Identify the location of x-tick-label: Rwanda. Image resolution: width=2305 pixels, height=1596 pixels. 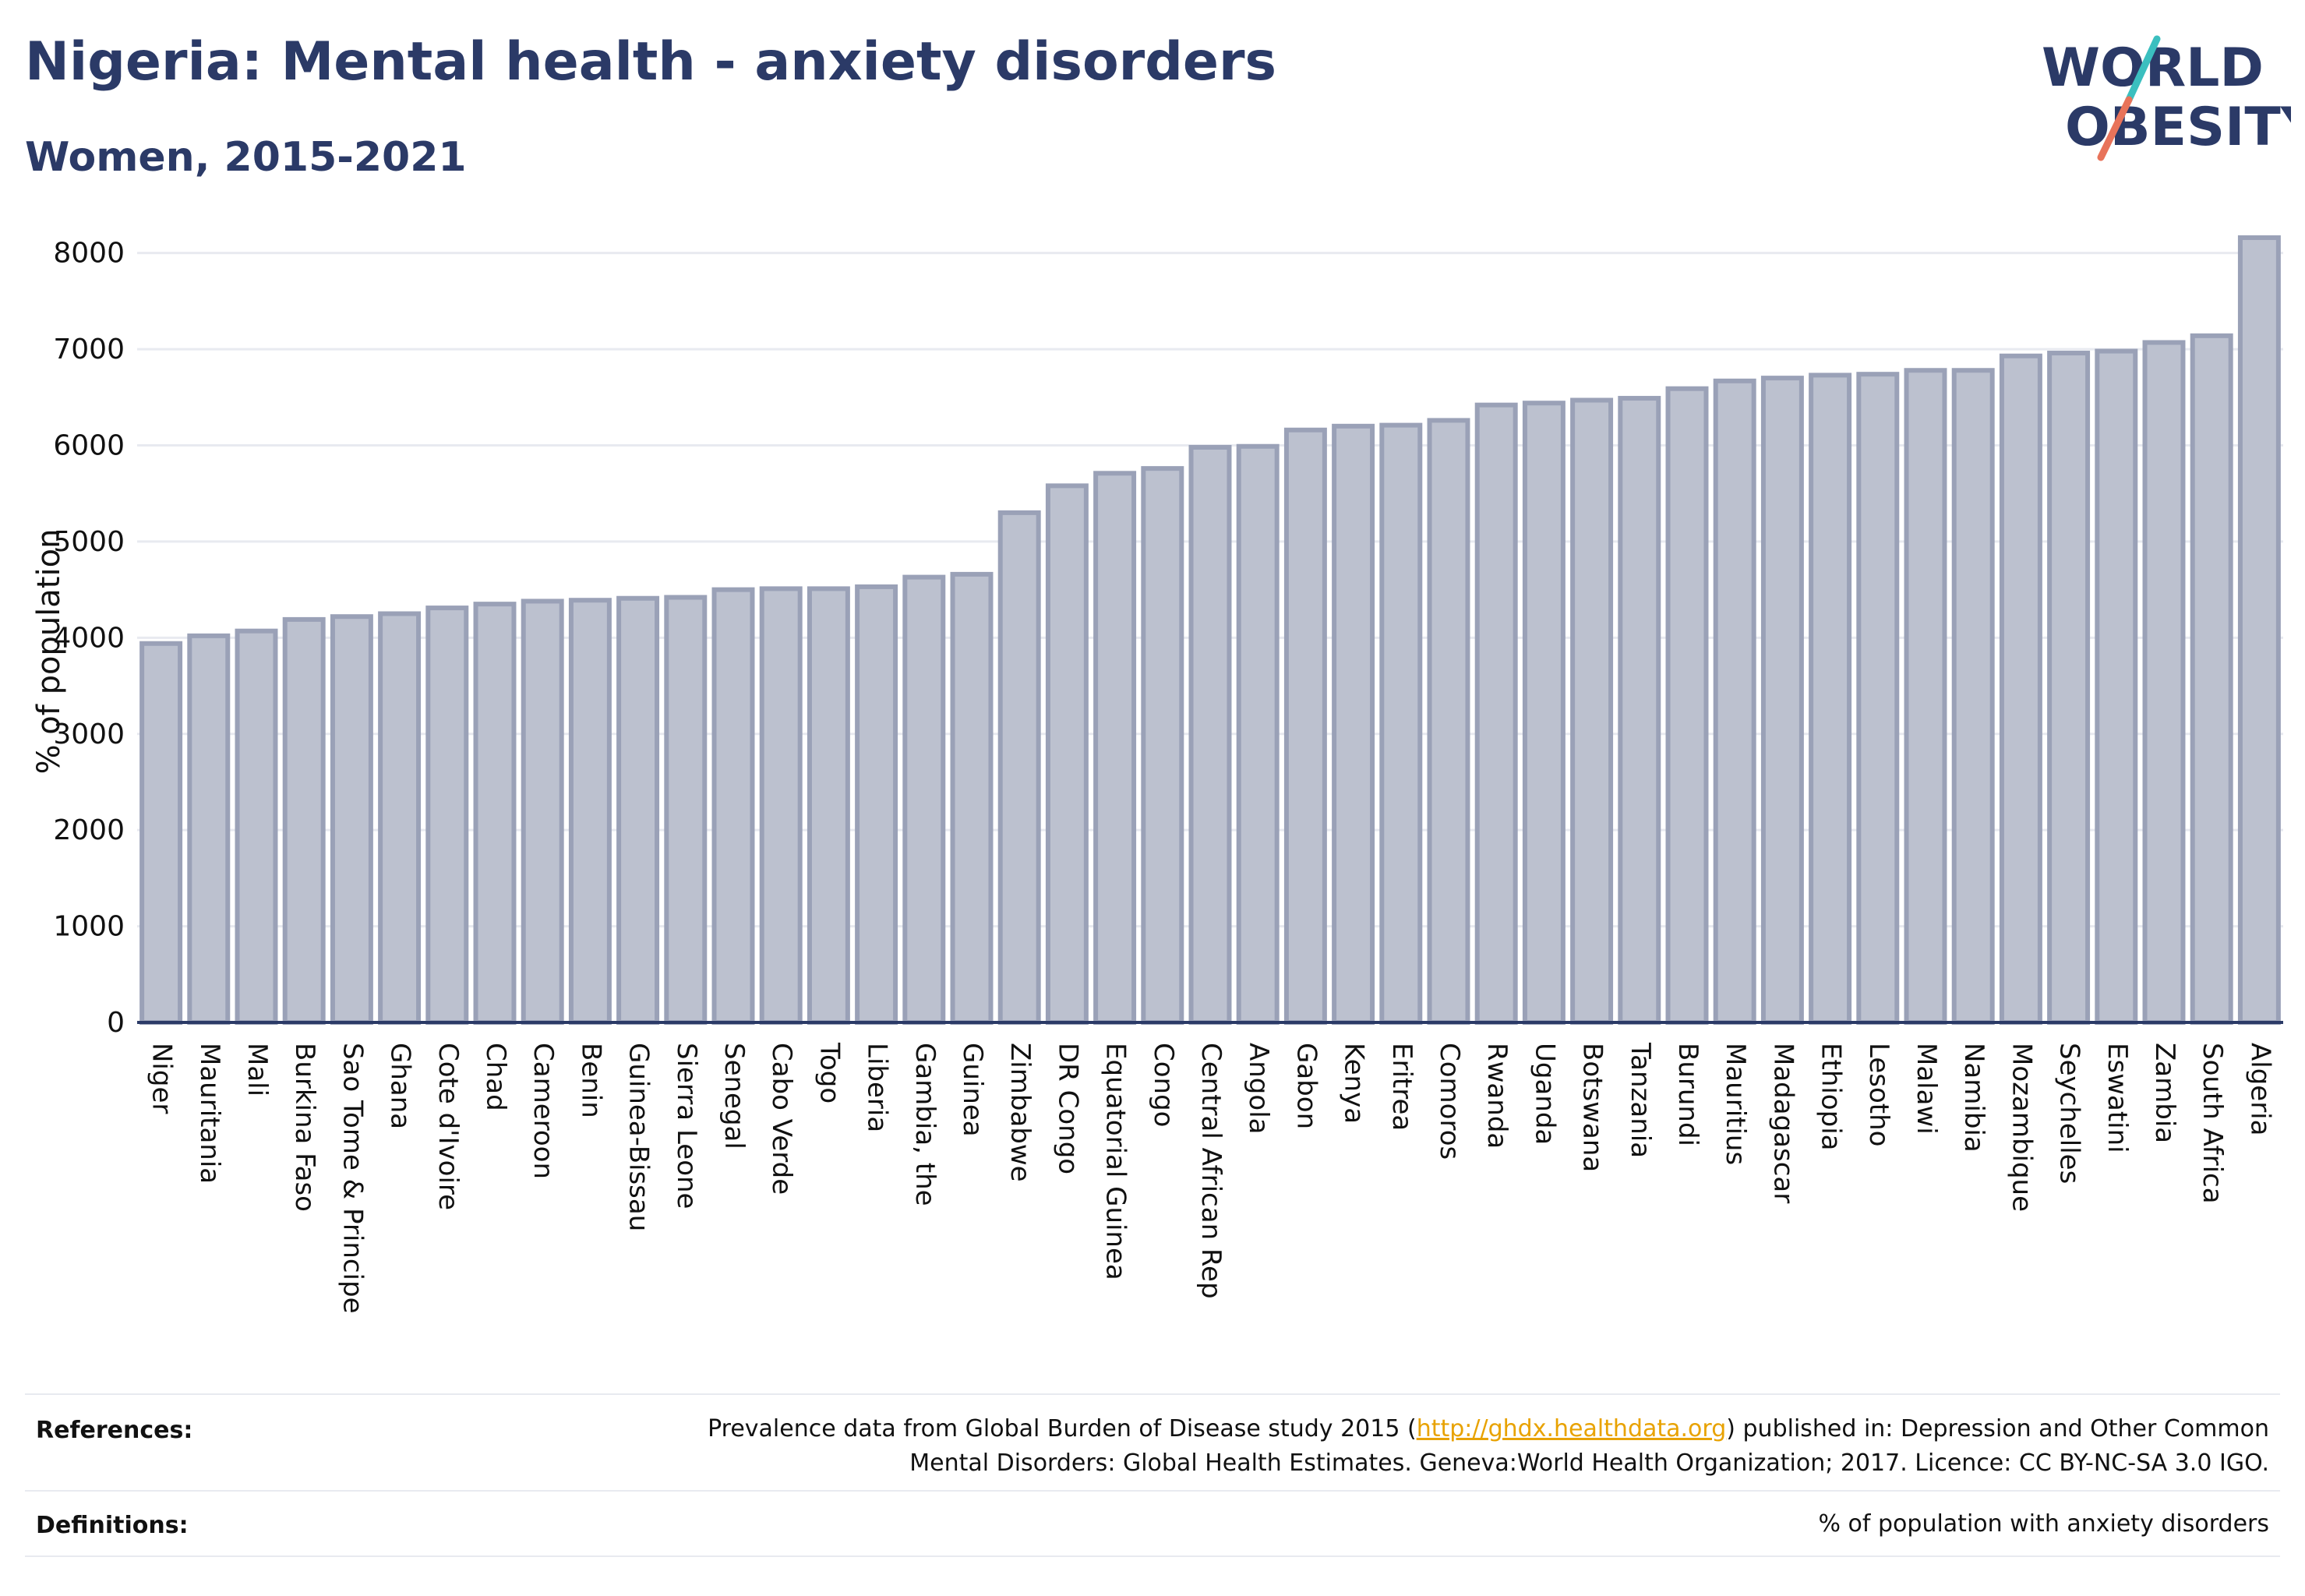
(1497, 1096).